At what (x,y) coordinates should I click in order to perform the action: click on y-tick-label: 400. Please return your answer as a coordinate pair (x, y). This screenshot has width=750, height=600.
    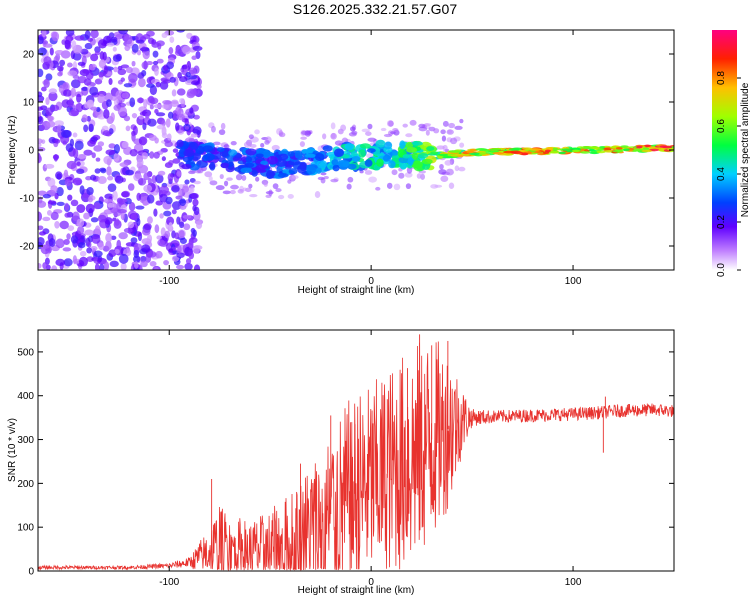
    Looking at the image, I should click on (25, 396).